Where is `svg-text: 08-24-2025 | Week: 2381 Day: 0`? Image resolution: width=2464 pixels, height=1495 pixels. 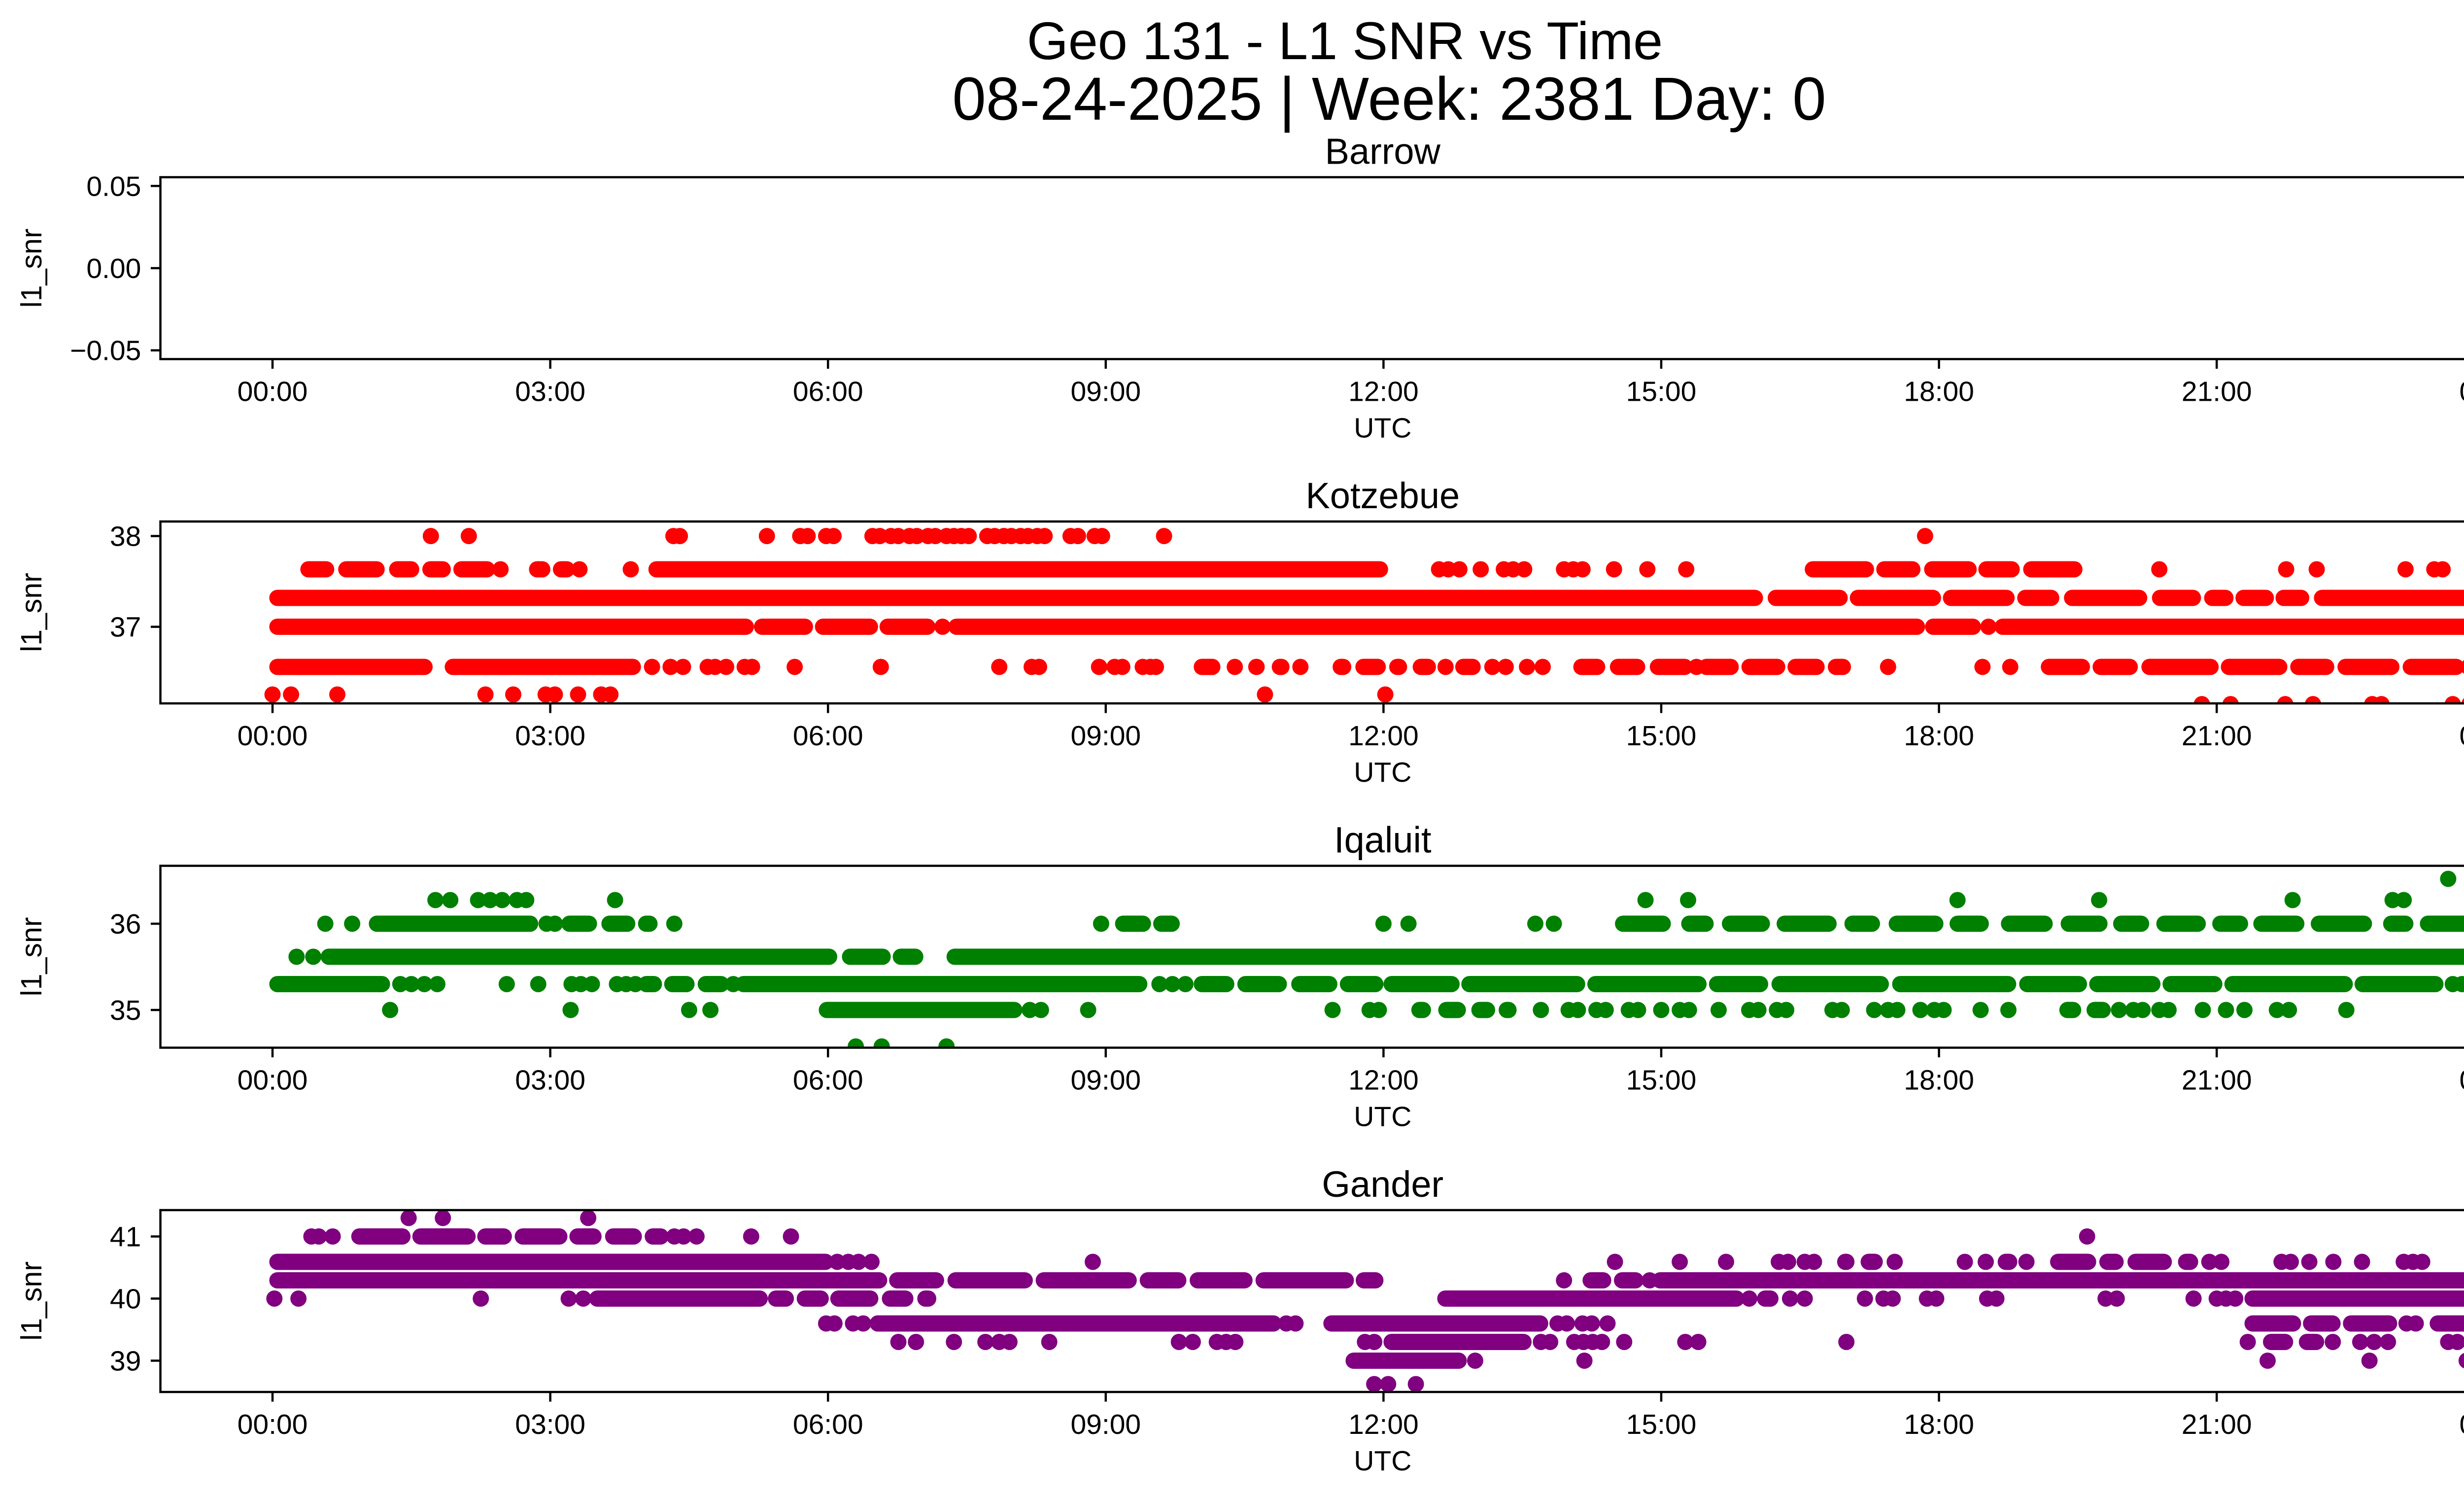 svg-text: 08-24-2025 | Week: 2381 Day: 0 is located at coordinates (1389, 99).